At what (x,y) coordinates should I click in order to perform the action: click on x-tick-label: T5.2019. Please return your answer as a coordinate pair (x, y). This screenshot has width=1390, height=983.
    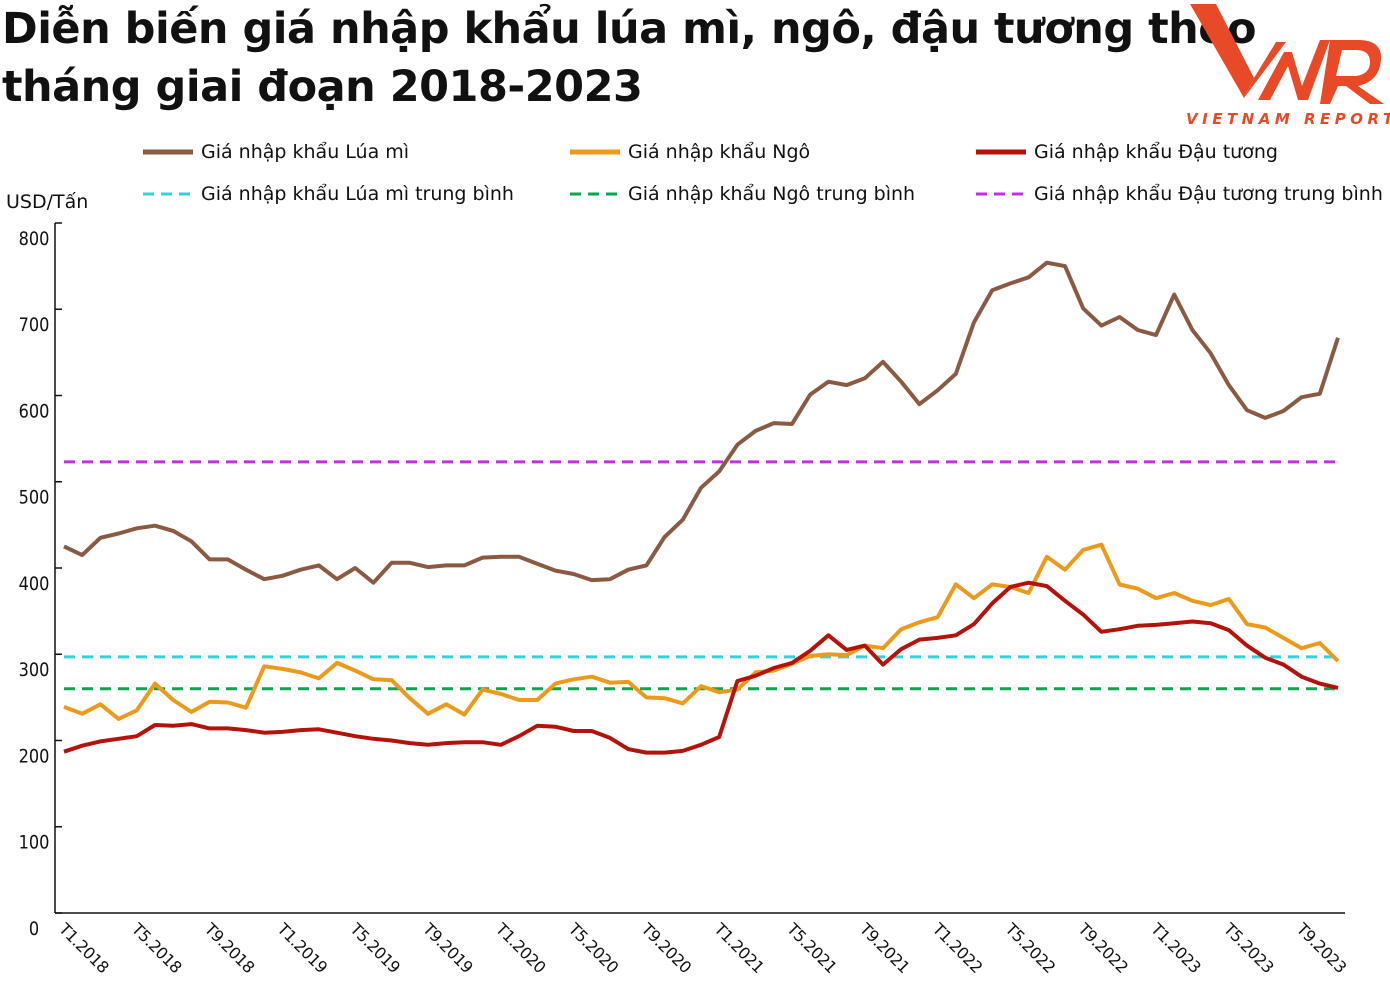
    Looking at the image, I should click on (375, 948).